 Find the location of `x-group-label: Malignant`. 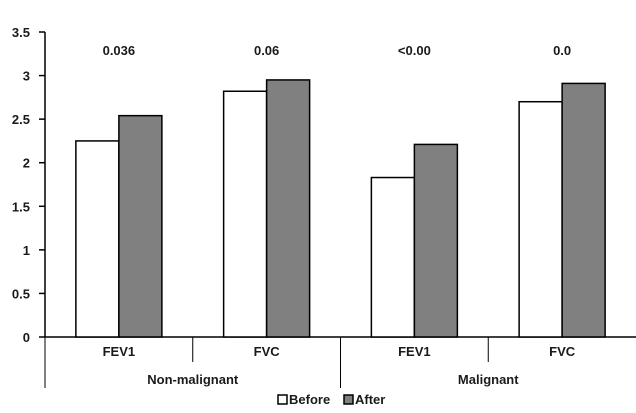

x-group-label: Malignant is located at coordinates (488, 379).